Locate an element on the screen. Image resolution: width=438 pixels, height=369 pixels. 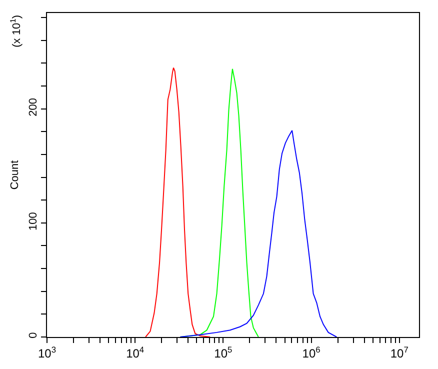
y-tick-label: 100 is located at coordinates (34, 221).